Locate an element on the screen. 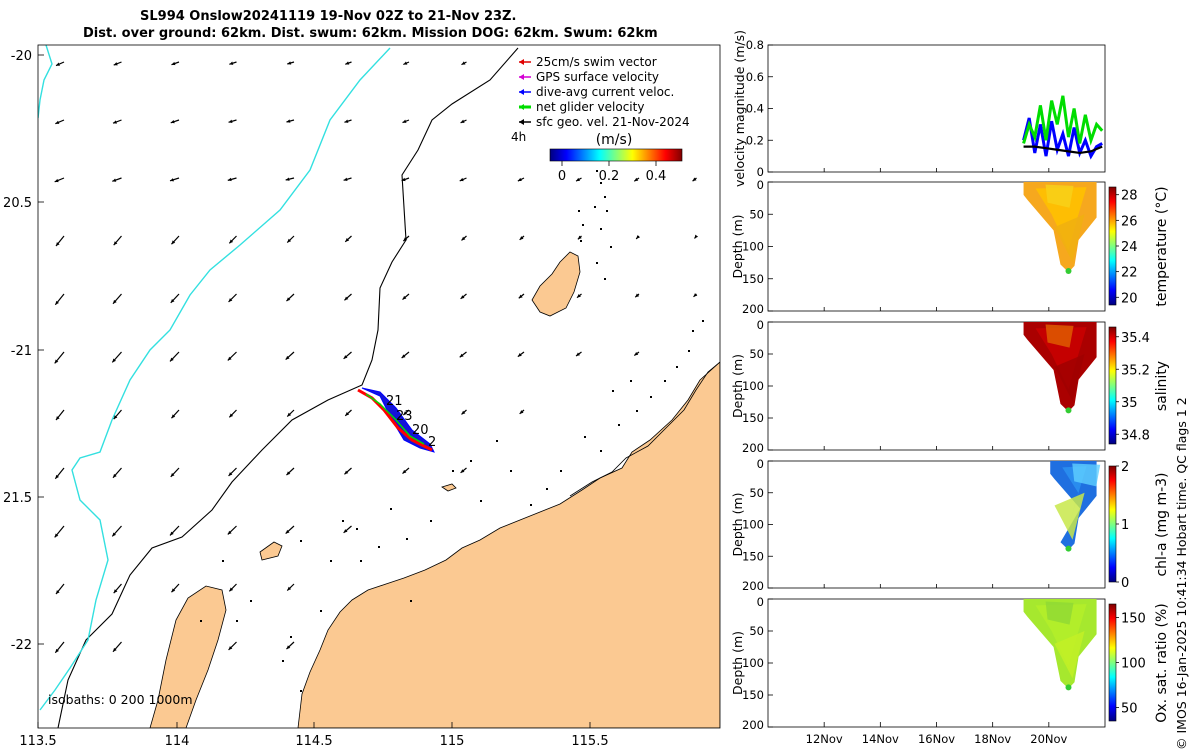 The image size is (1200, 750). colorbar-tick-label: 24 is located at coordinates (1129, 247).